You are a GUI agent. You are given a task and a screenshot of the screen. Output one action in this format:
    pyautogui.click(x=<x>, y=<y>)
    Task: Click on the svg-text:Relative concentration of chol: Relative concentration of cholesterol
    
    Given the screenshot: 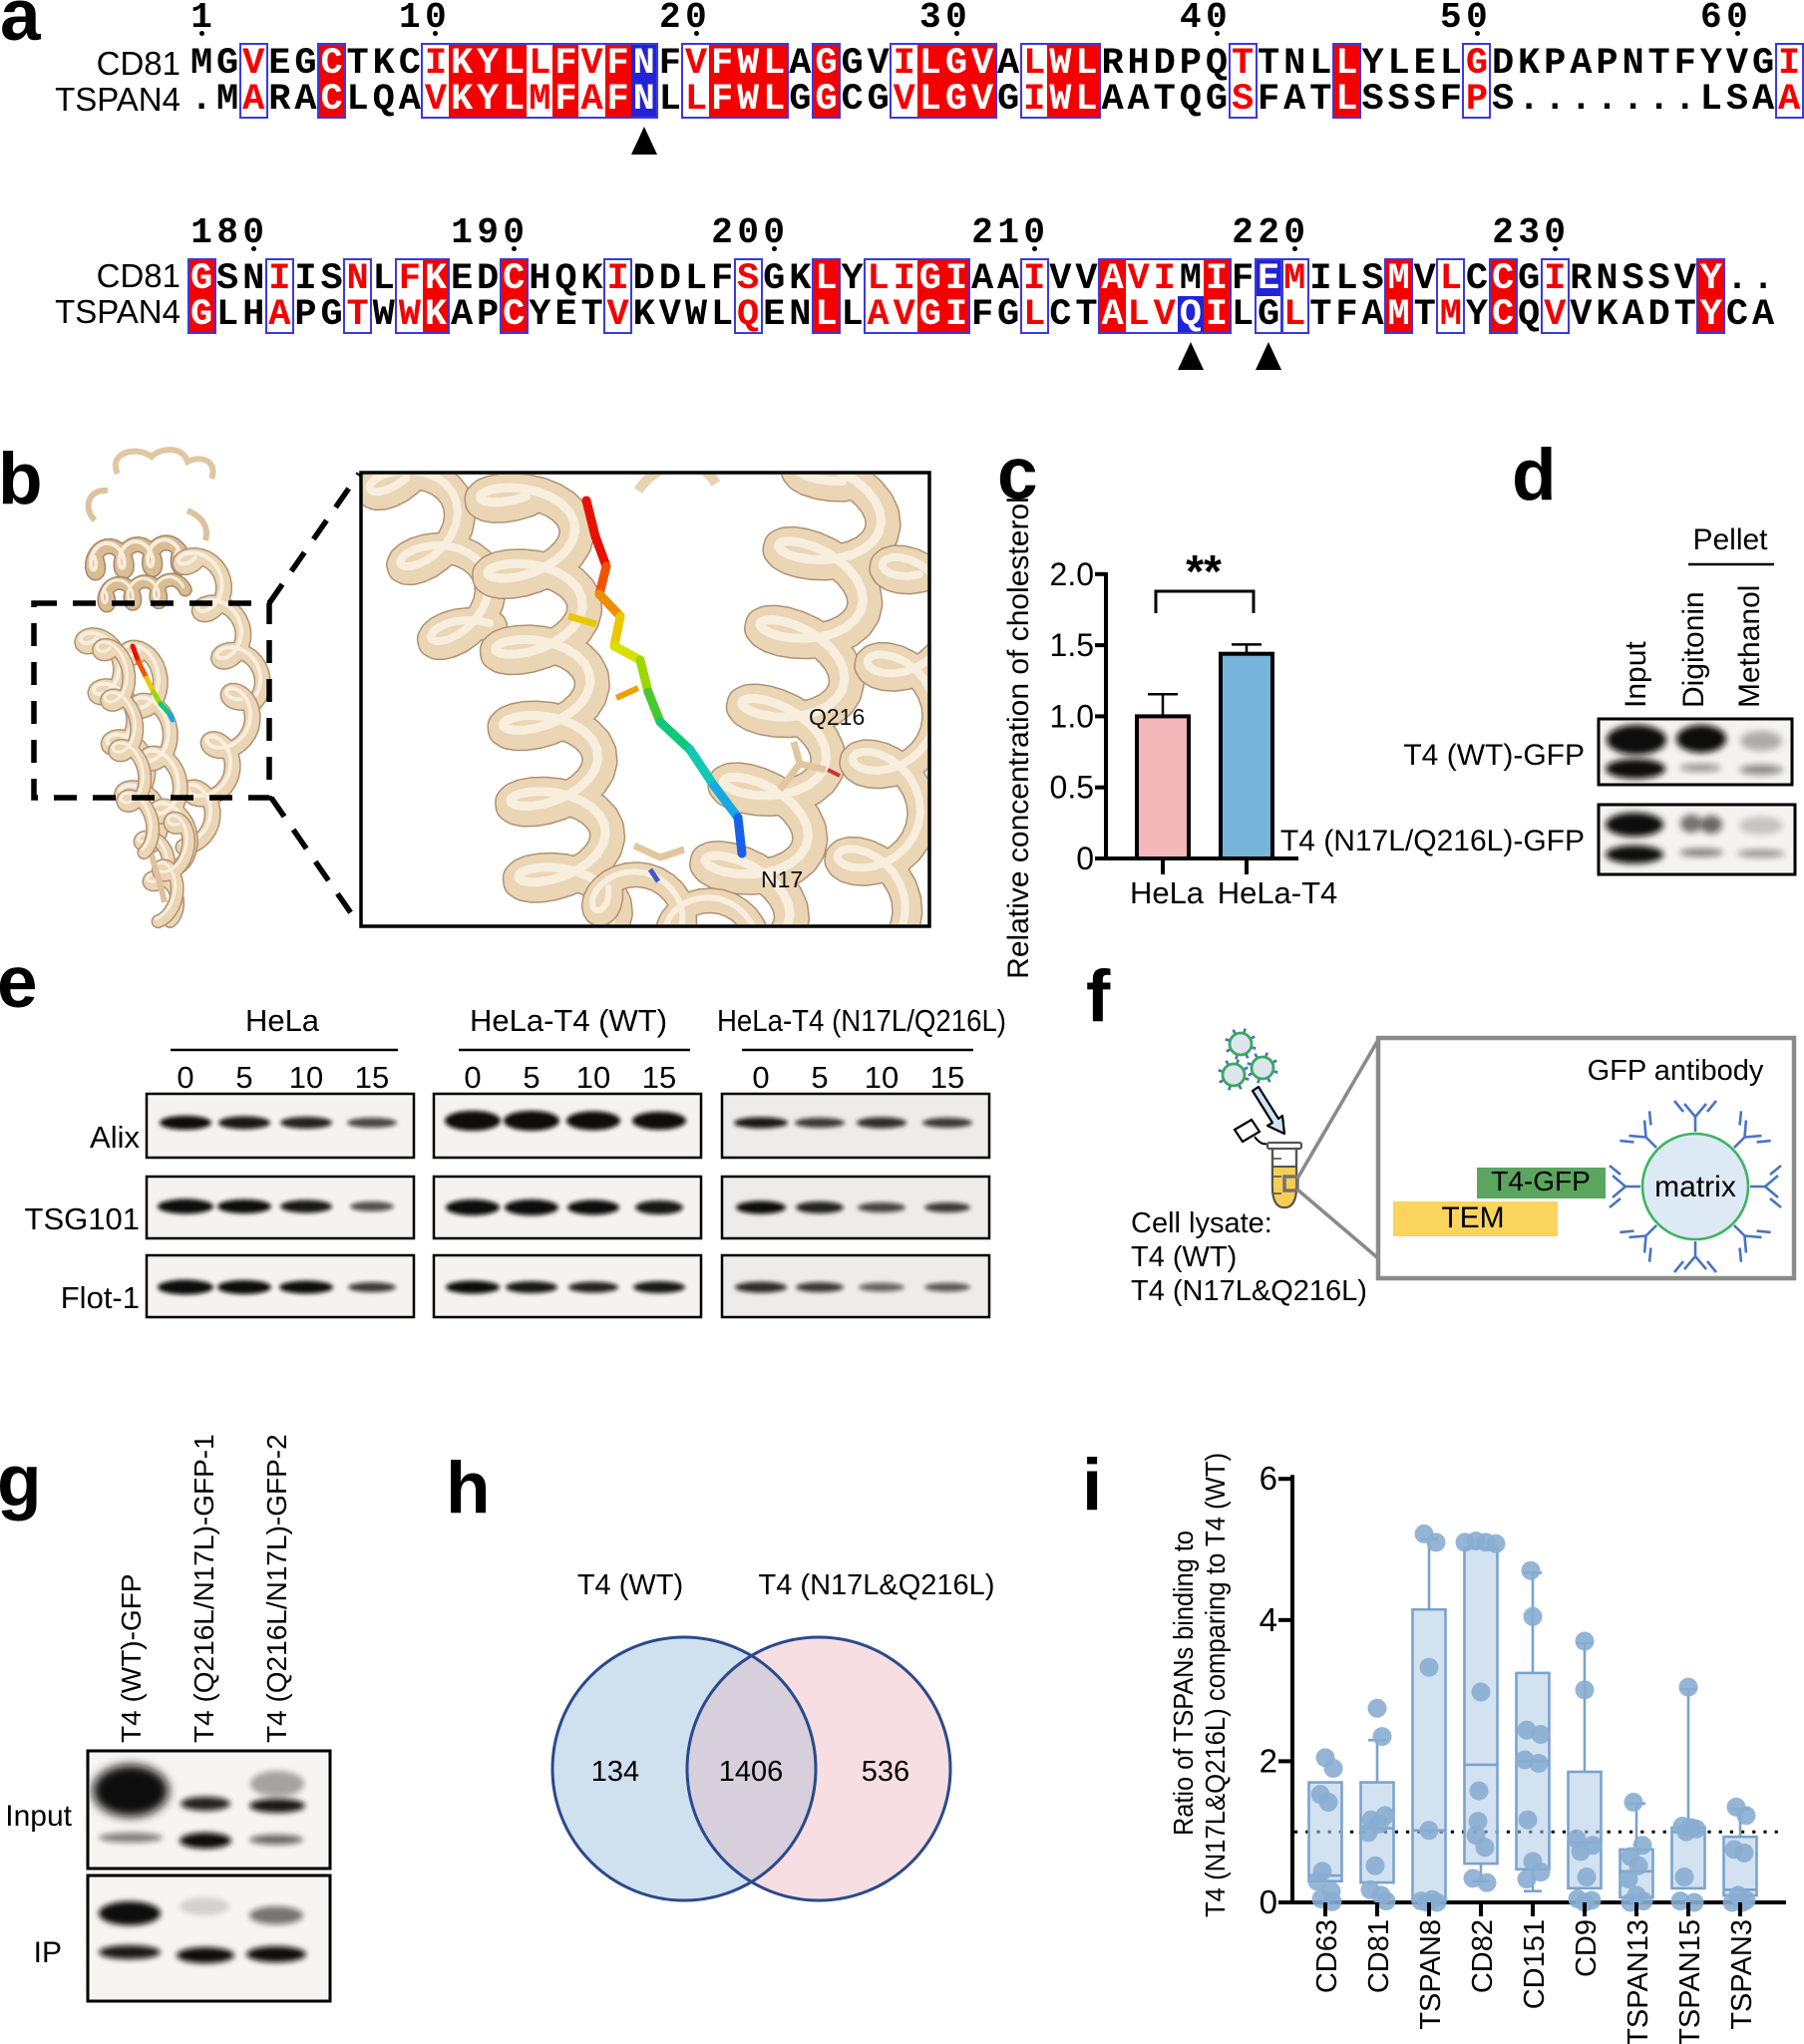 What is the action you would take?
    pyautogui.click(x=1018, y=738)
    